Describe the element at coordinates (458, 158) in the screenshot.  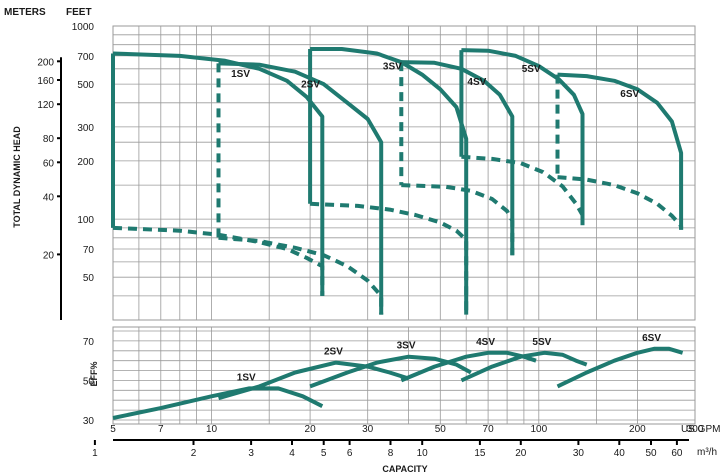
I see `curve-4sv-max-head` at that location.